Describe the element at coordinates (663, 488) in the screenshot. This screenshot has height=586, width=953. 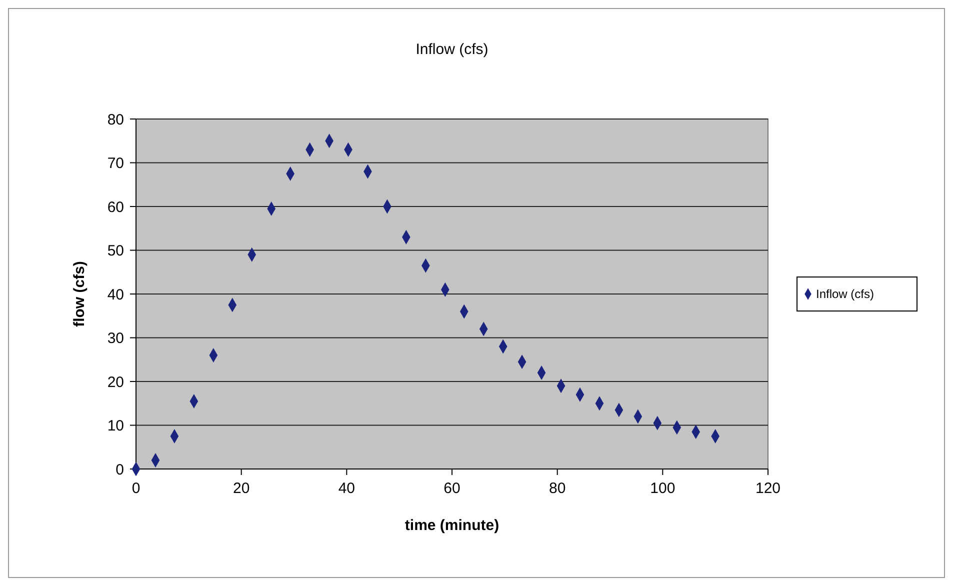
I see `x-tick-label: 100` at that location.